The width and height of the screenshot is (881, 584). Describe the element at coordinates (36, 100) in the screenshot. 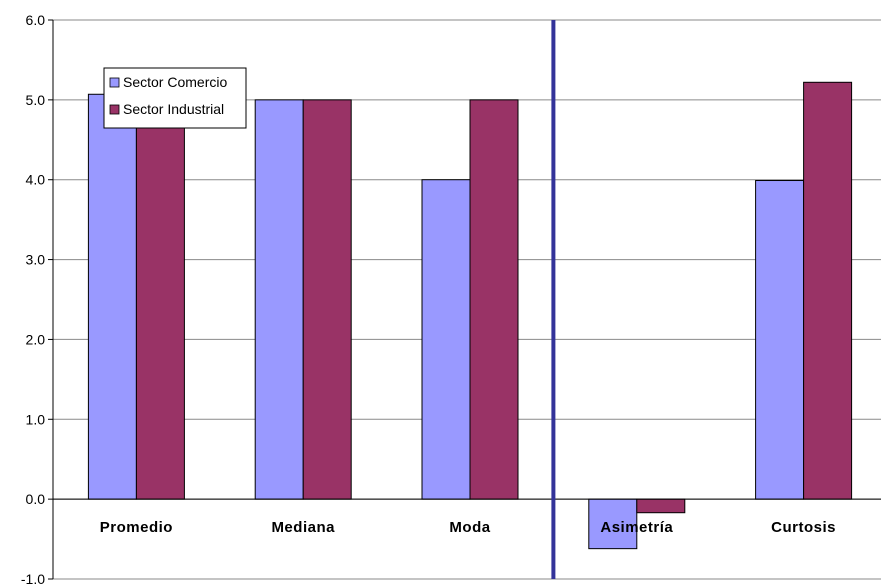

I see `y-tick-label: 5.0` at that location.